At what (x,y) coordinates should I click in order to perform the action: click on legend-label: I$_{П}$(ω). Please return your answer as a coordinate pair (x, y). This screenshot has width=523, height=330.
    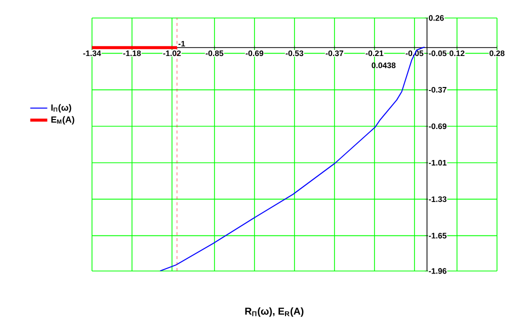
    Looking at the image, I should click on (61, 108).